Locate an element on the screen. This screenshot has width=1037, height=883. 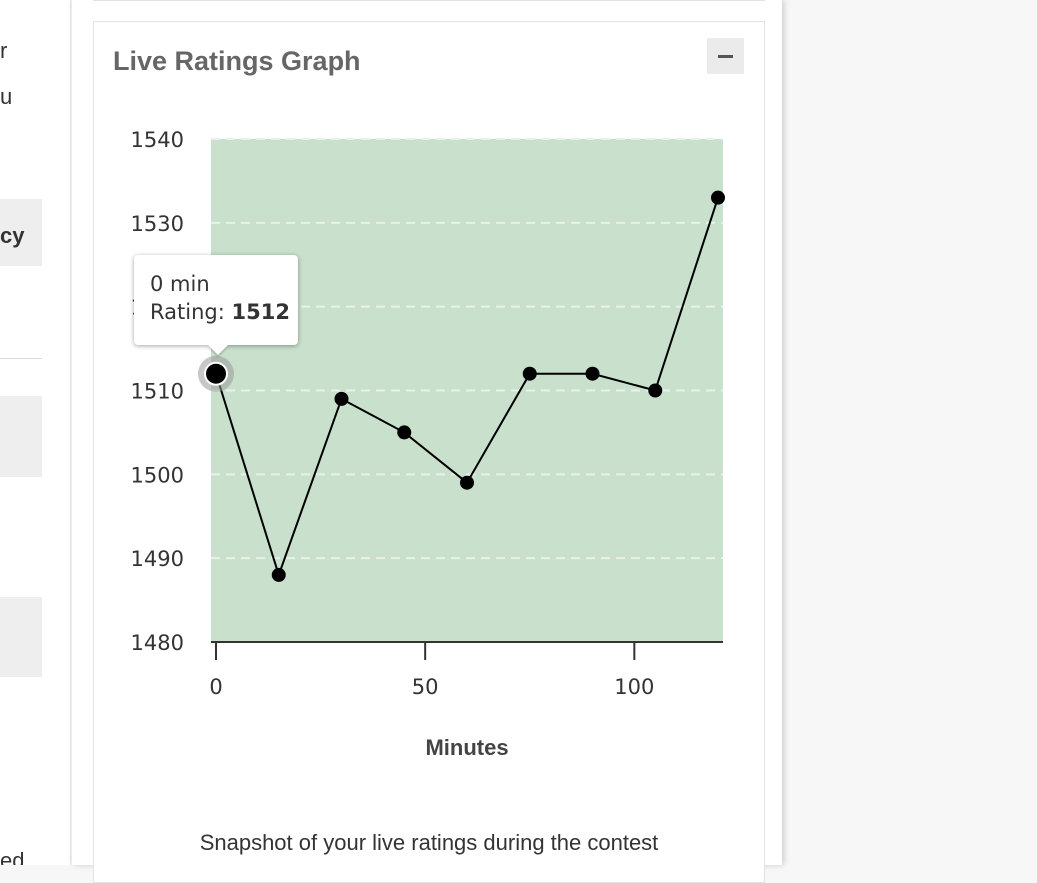
hover-tooltip: 0 min Rating: 1512 is located at coordinates (216, 305).